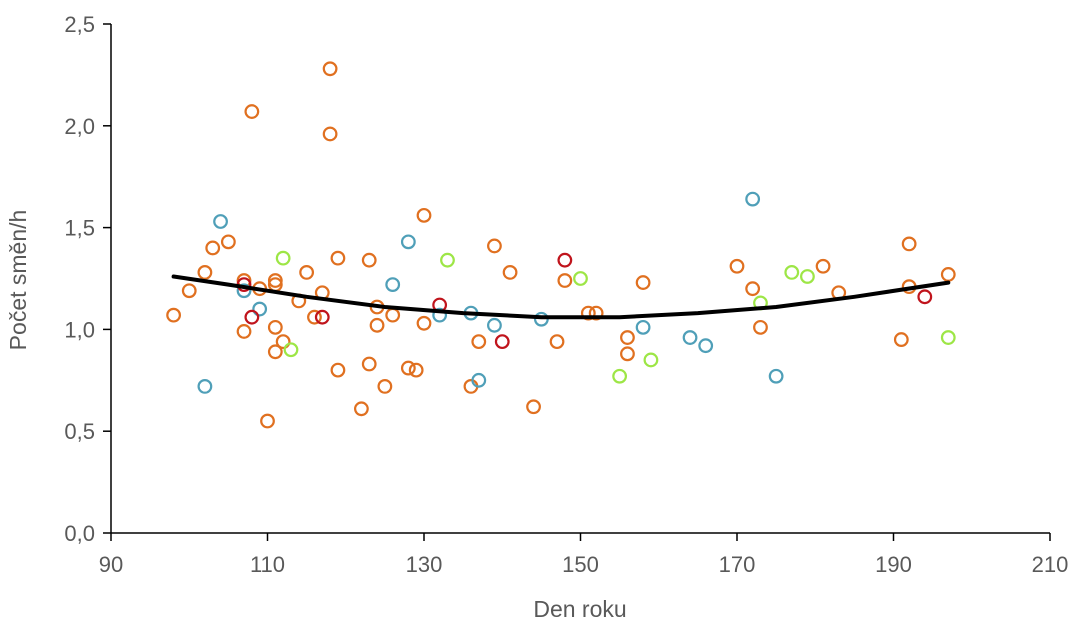  I want to click on trendline, so click(561, 297).